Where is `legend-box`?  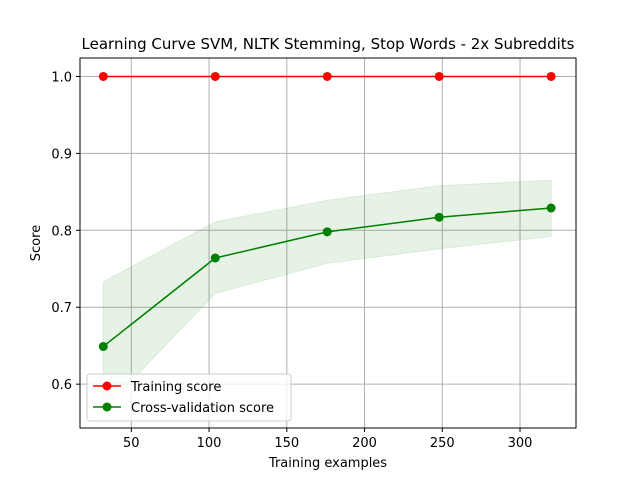 legend-box is located at coordinates (189, 397).